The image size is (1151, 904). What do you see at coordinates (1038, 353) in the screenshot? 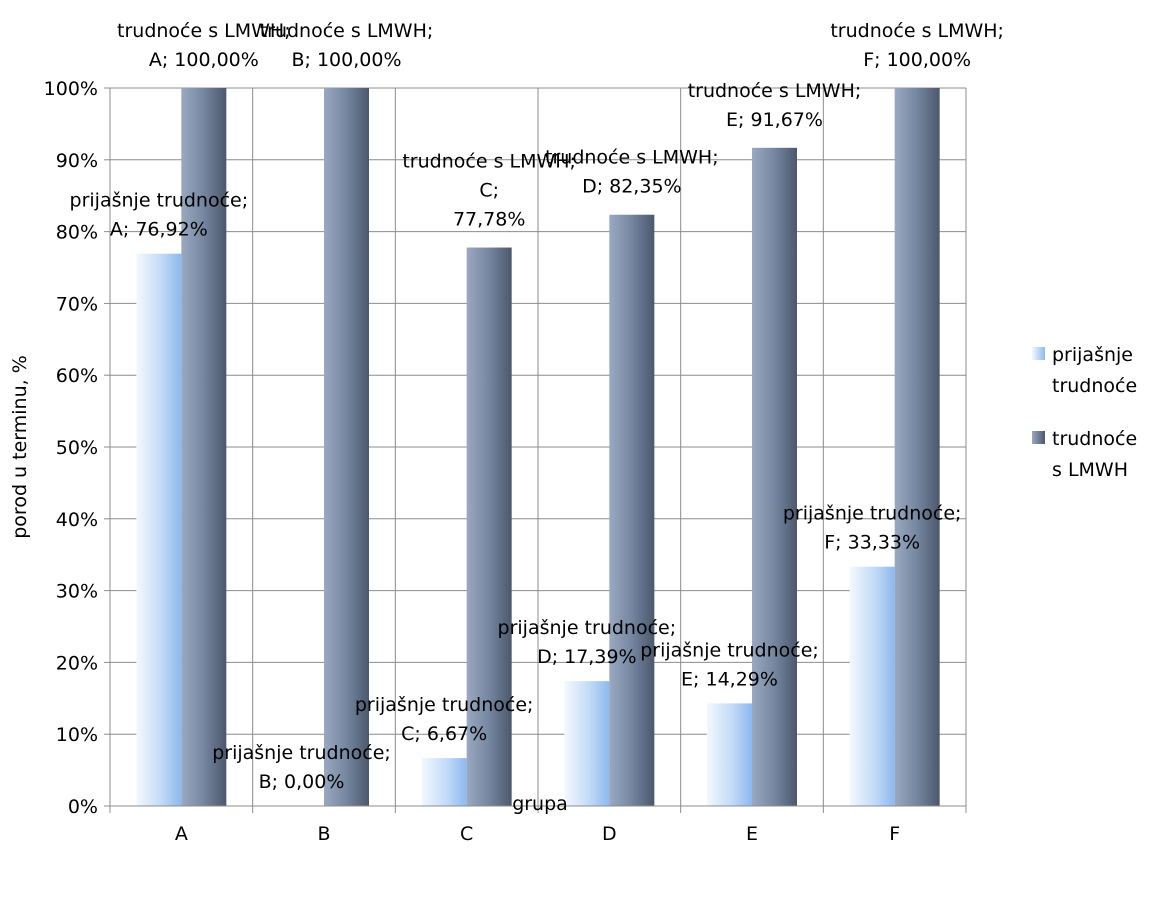
I see `legend-swatch-prior` at bounding box center [1038, 353].